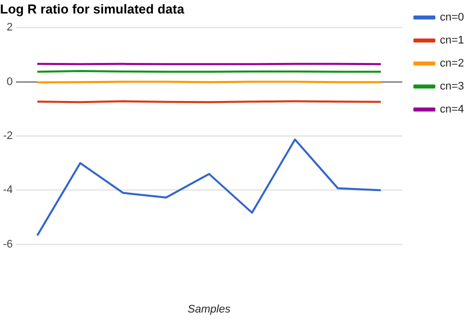  What do you see at coordinates (8, 136) in the screenshot?
I see `y-tick-label: -2` at bounding box center [8, 136].